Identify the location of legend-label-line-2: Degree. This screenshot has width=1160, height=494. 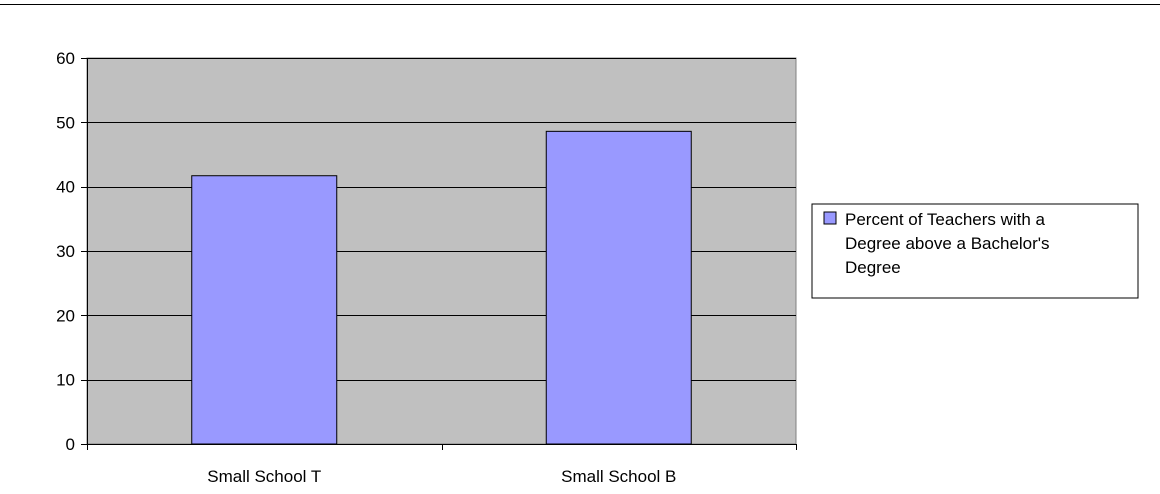
(873, 267).